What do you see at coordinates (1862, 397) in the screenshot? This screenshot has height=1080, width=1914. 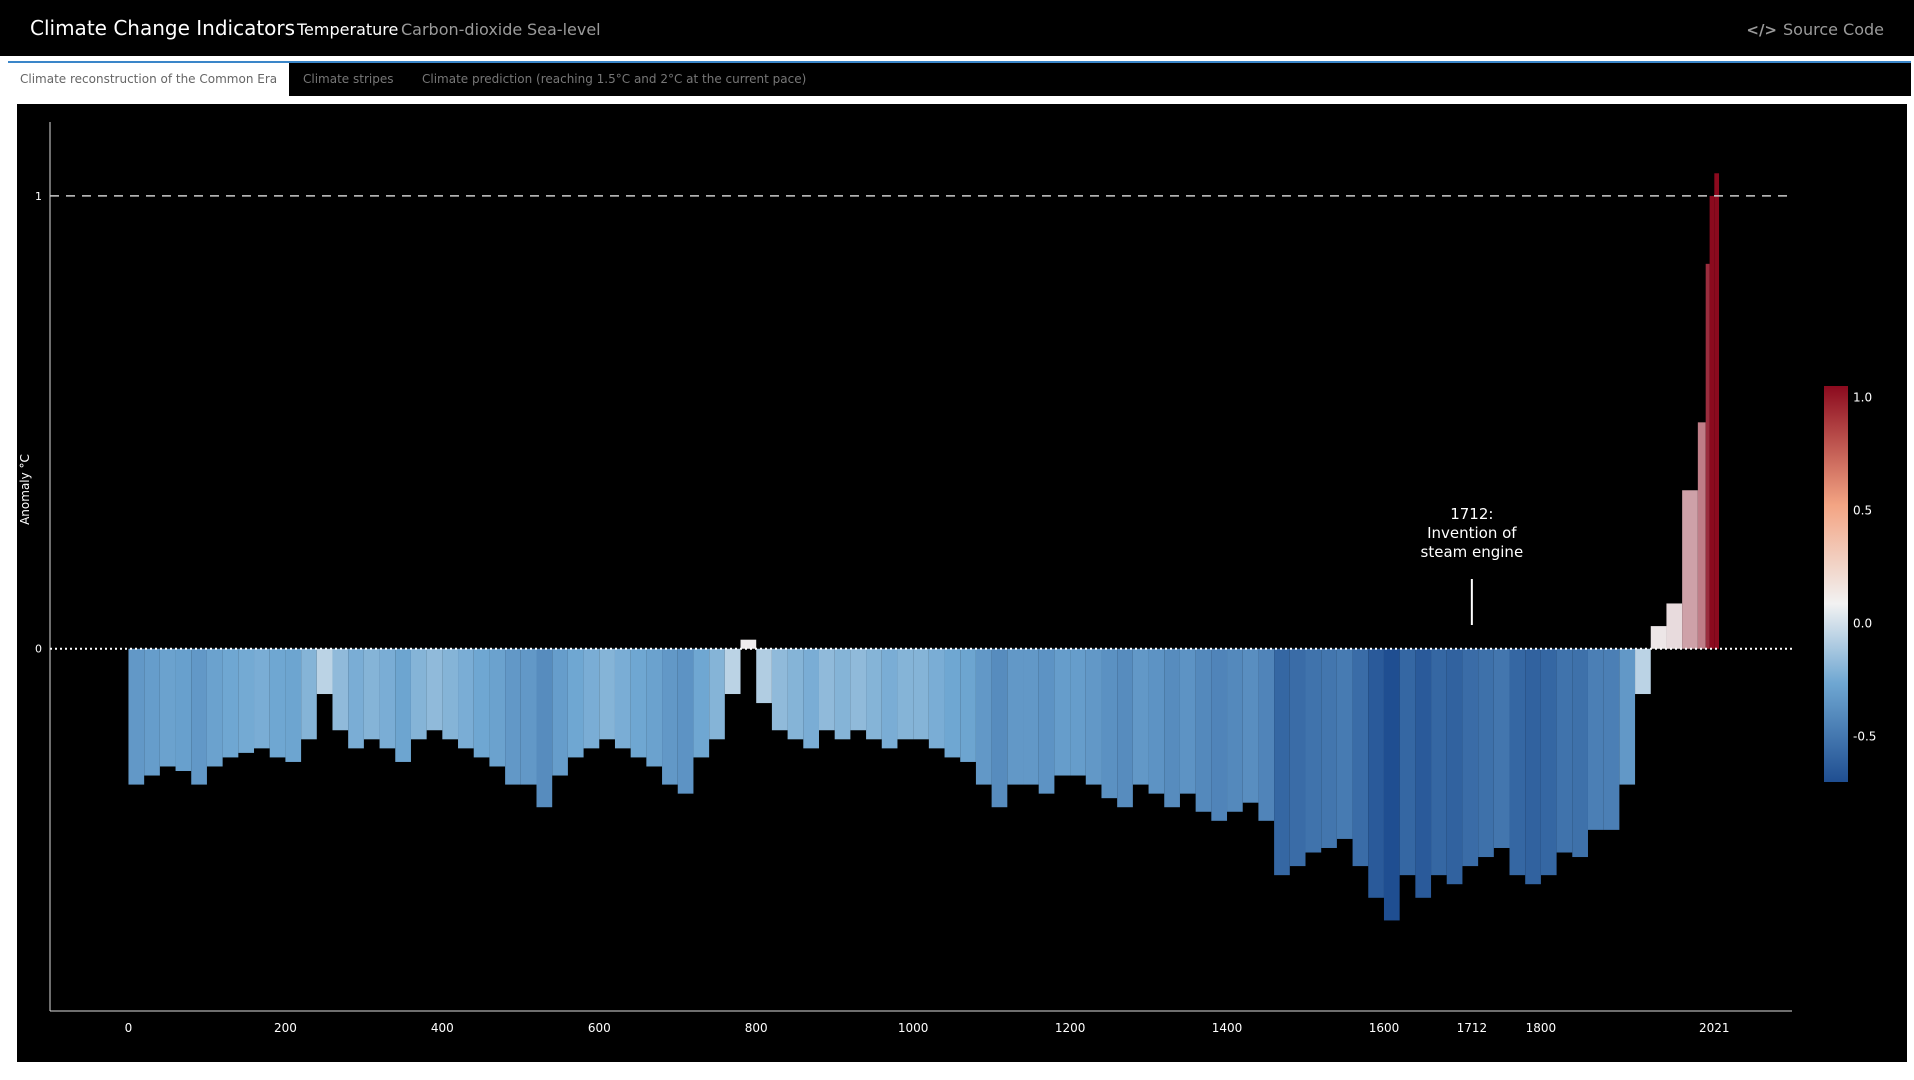 I see `colorbar-tick-label: 1.0` at bounding box center [1862, 397].